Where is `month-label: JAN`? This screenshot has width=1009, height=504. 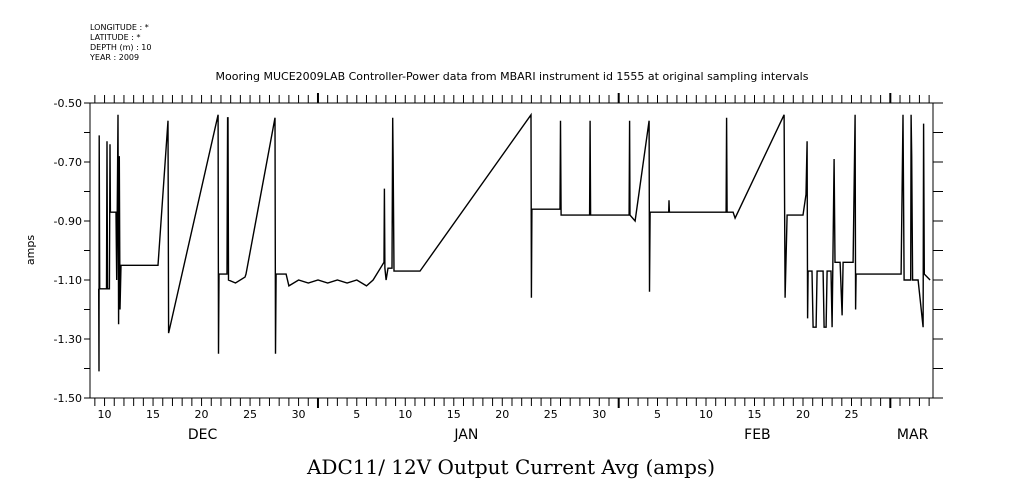 month-label: JAN is located at coordinates (465, 435).